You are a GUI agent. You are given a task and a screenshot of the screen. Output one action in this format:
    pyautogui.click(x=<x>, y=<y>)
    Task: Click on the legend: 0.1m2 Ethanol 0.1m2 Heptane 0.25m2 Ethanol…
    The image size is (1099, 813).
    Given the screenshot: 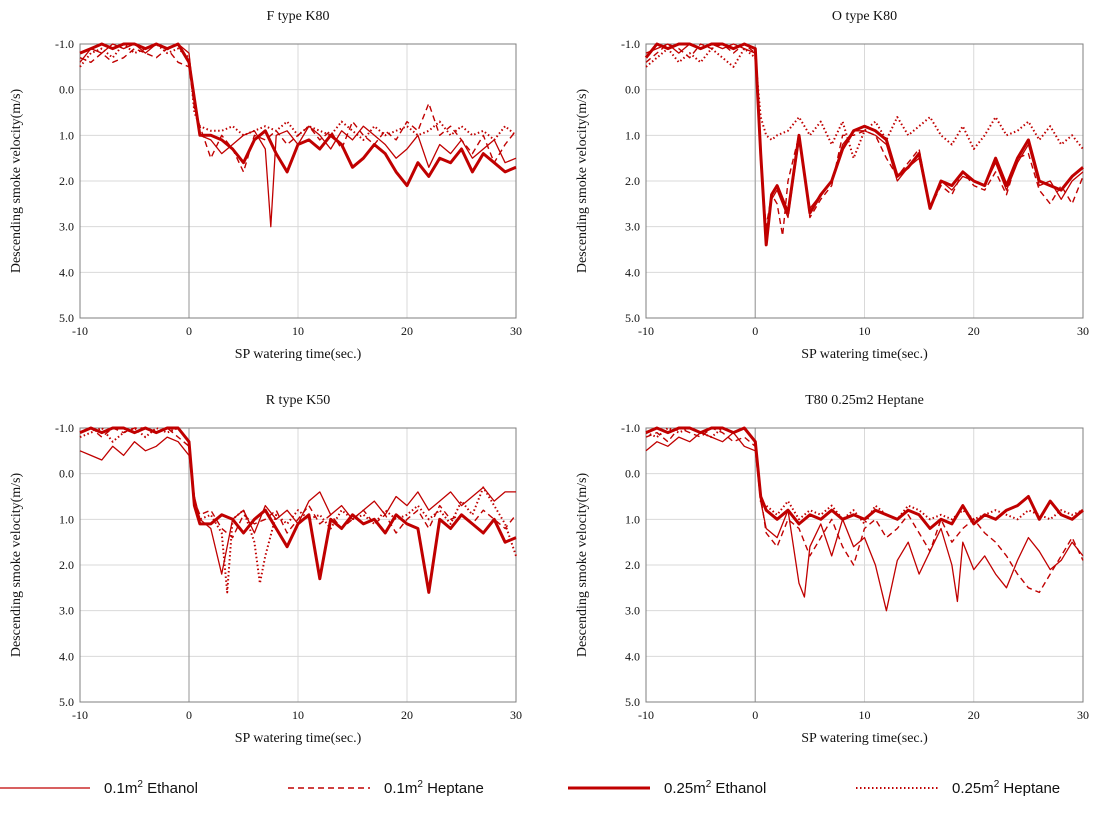 What is the action you would take?
    pyautogui.click(x=549, y=788)
    